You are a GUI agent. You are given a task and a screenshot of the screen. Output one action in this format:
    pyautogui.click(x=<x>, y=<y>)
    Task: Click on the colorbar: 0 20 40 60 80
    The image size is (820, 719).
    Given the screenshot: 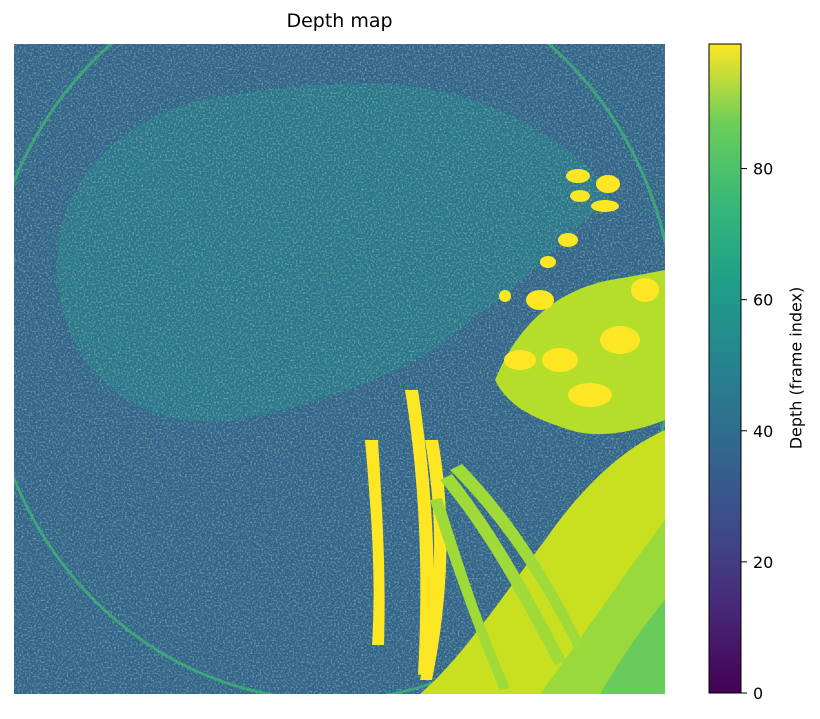 What is the action you would take?
    pyautogui.click(x=740, y=373)
    